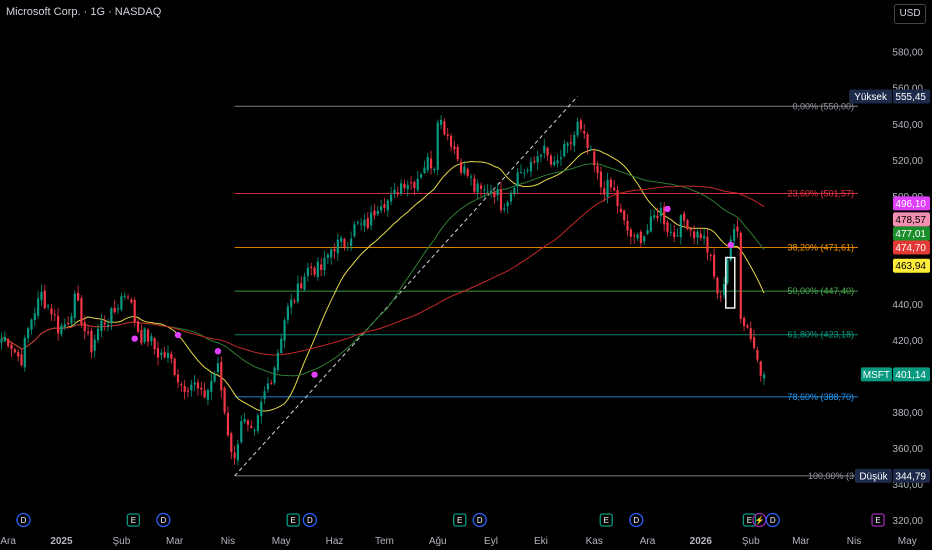 The width and height of the screenshot is (932, 550). What do you see at coordinates (892, 475) in the screenshot?
I see `price-tag: Düşük 344,79` at bounding box center [892, 475].